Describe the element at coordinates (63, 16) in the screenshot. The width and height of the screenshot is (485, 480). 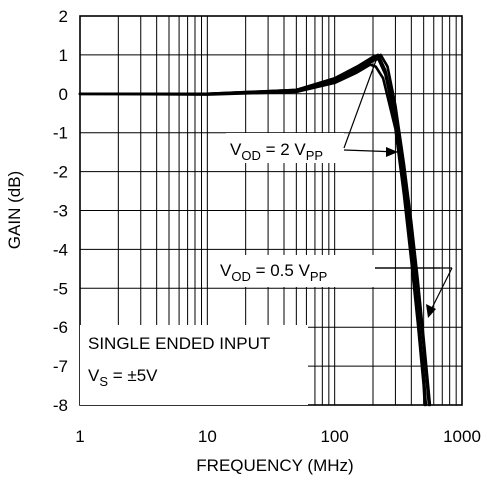
I see `y-tick-label: 2` at that location.